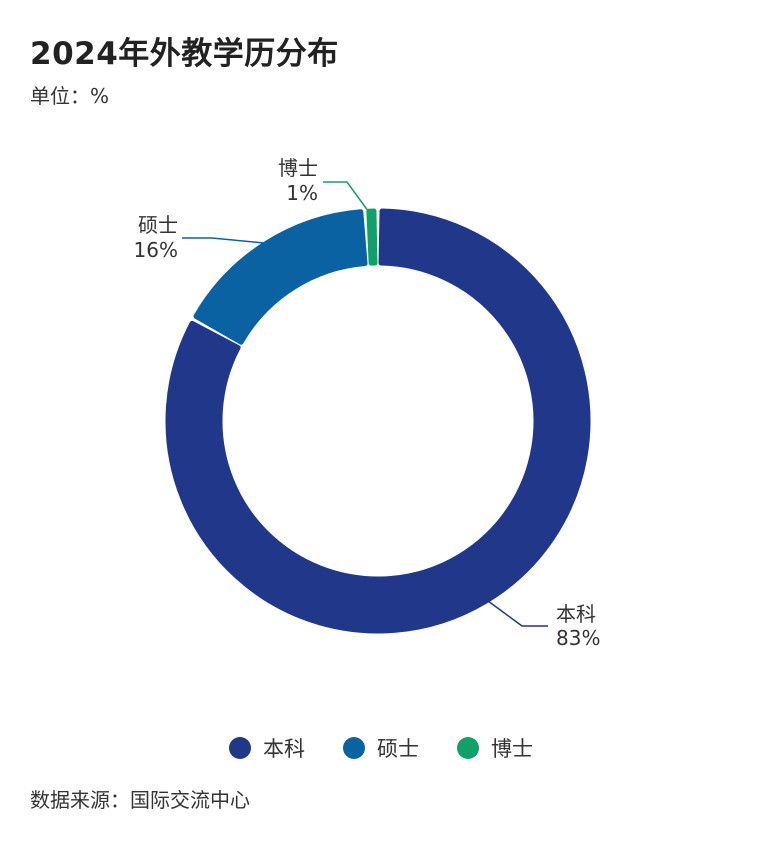 This screenshot has height=842, width=762. I want to click on chart-title: 2024年外教学历分布, so click(184, 54).